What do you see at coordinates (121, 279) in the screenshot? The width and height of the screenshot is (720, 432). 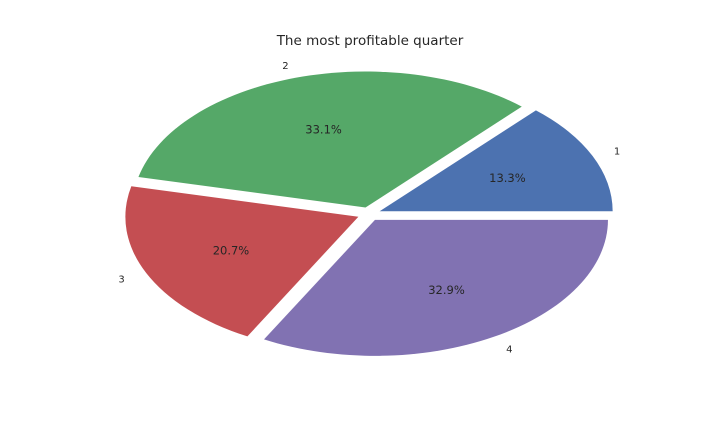 I see `slice-category-label: 3` at bounding box center [121, 279].